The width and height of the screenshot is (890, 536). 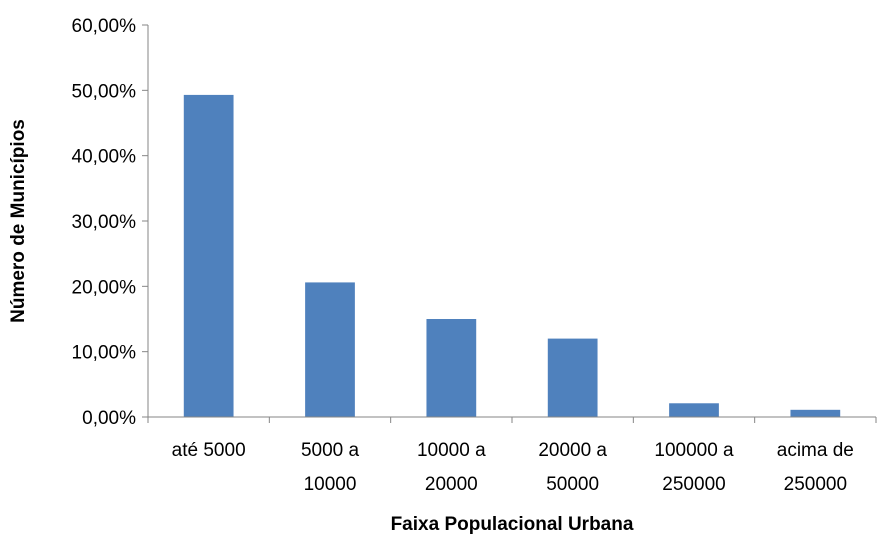 I want to click on x-tick-label: até 5000, so click(x=209, y=450).